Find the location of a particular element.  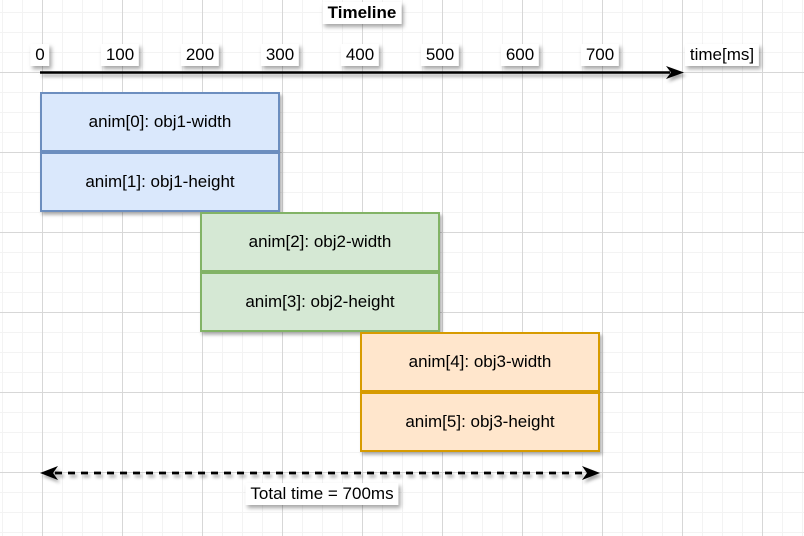

axis-tick-100: 100 is located at coordinates (120, 55).